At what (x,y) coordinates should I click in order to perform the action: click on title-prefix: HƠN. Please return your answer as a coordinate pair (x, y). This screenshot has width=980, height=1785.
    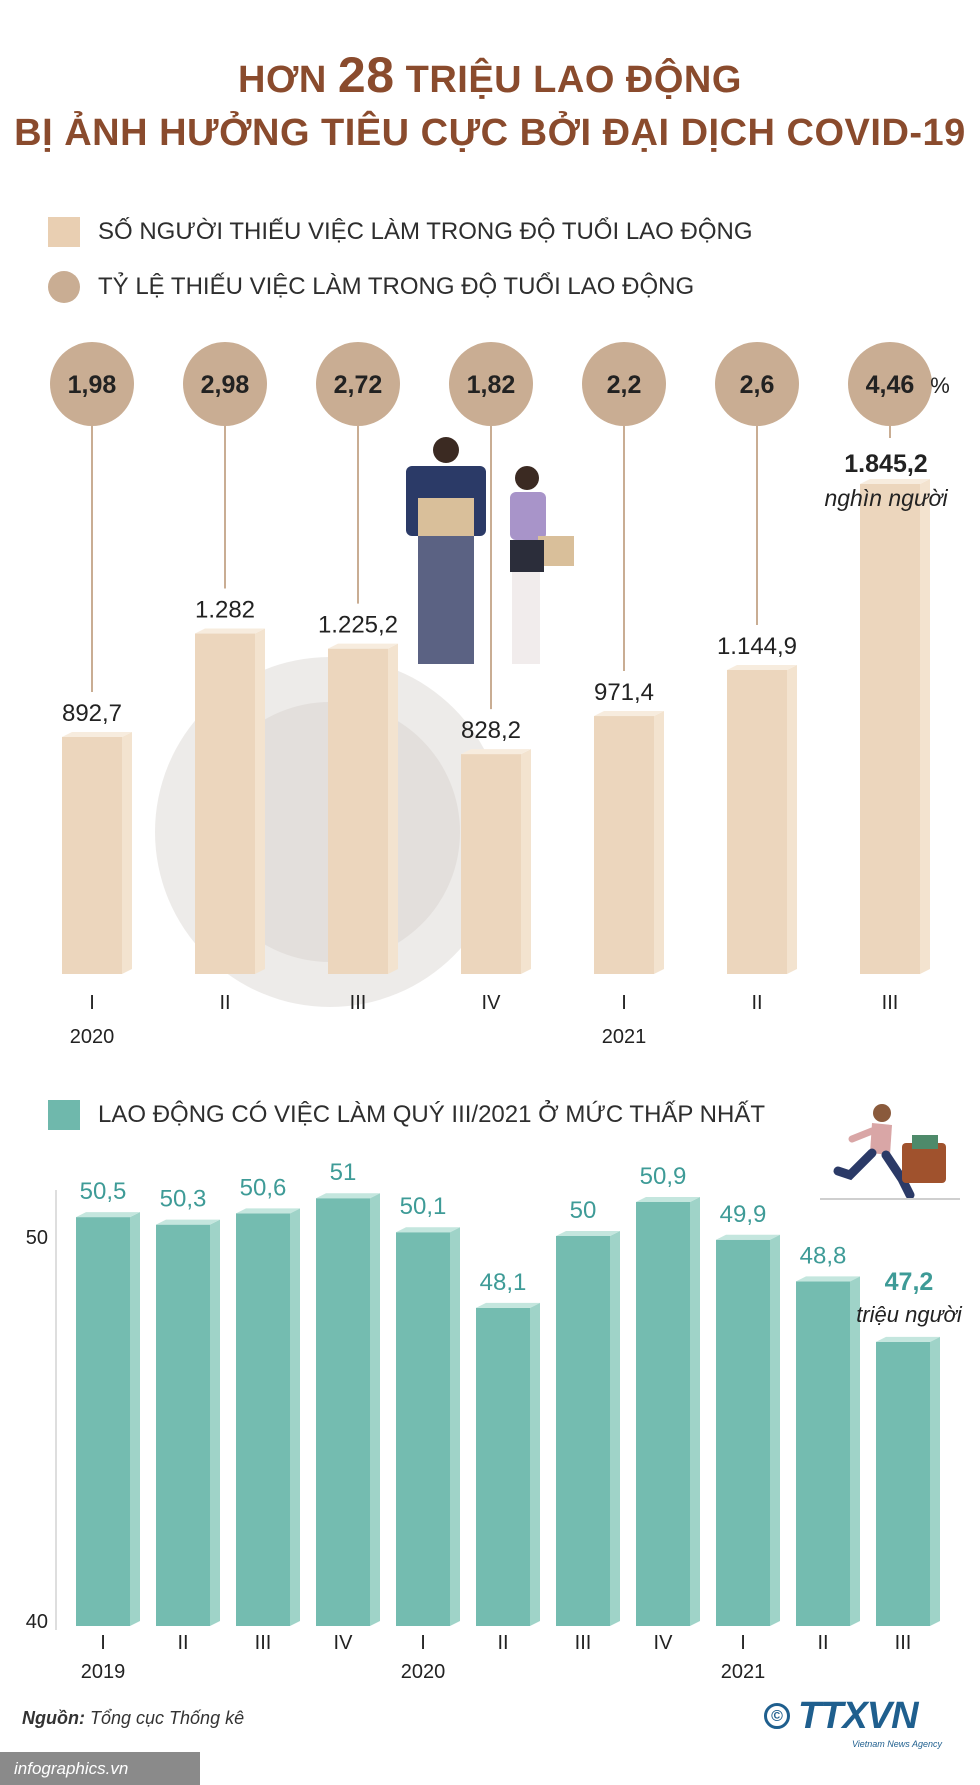
    Looking at the image, I should click on (282, 80).